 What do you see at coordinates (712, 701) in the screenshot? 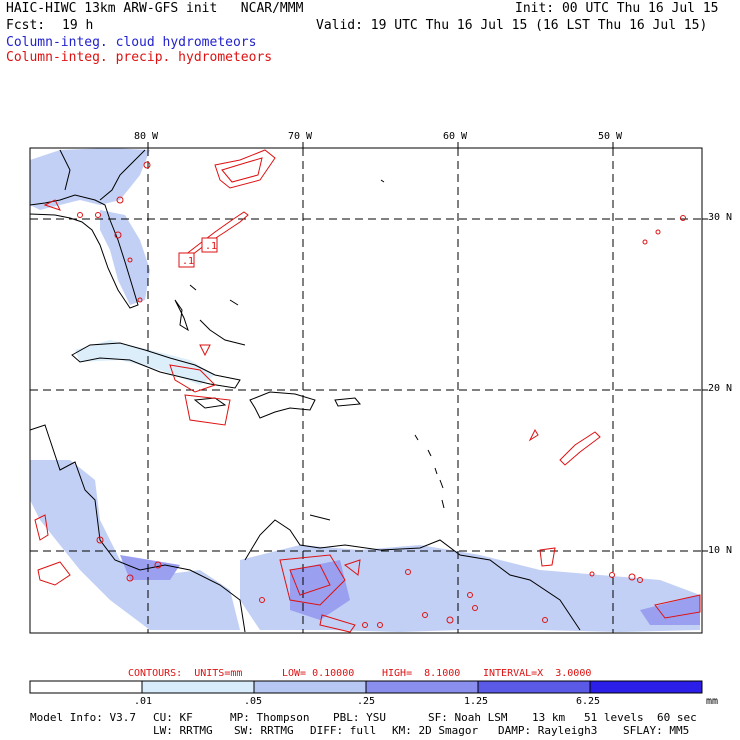
I see `colorbar-units: mm` at bounding box center [712, 701].